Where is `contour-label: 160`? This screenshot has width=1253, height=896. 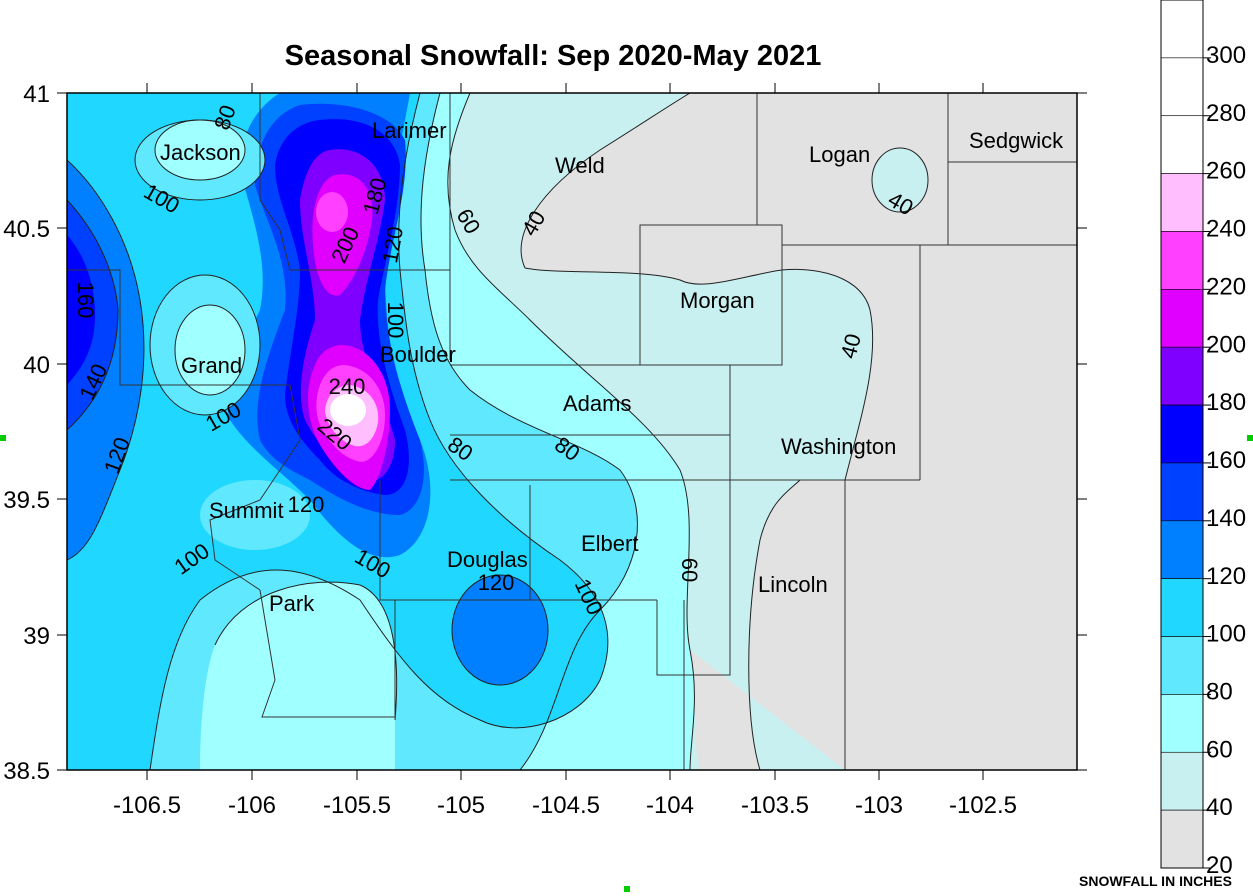 contour-label: 160 is located at coordinates (85, 300).